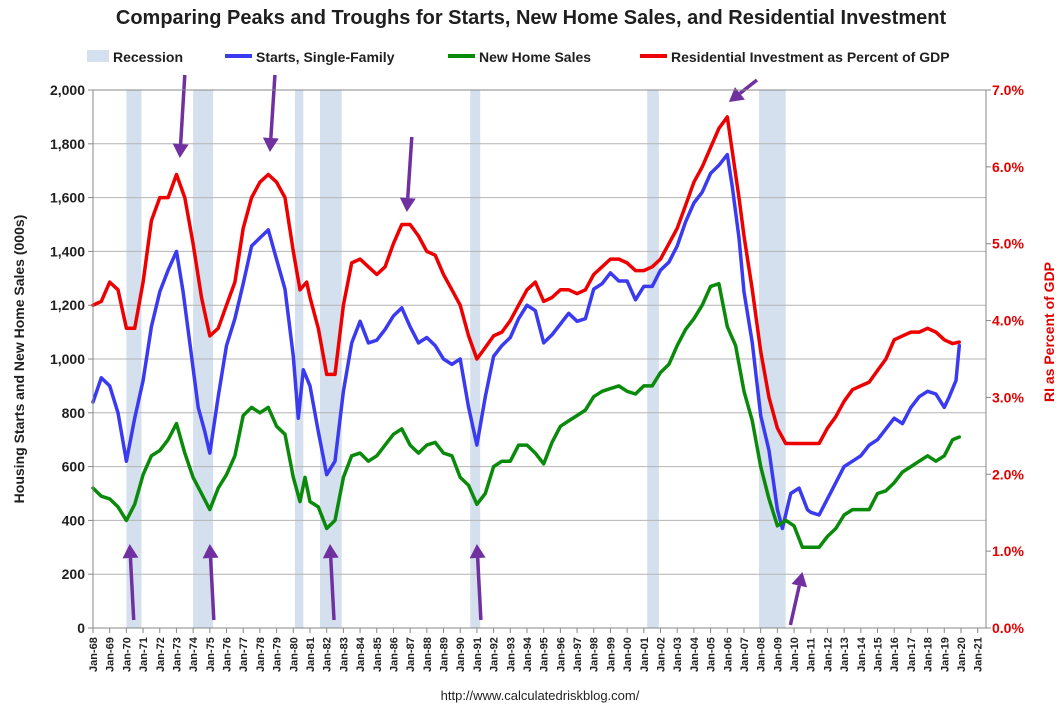 The image size is (1063, 708). What do you see at coordinates (628, 654) in the screenshot?
I see `x-tick-label-32: Jan-00` at bounding box center [628, 654].